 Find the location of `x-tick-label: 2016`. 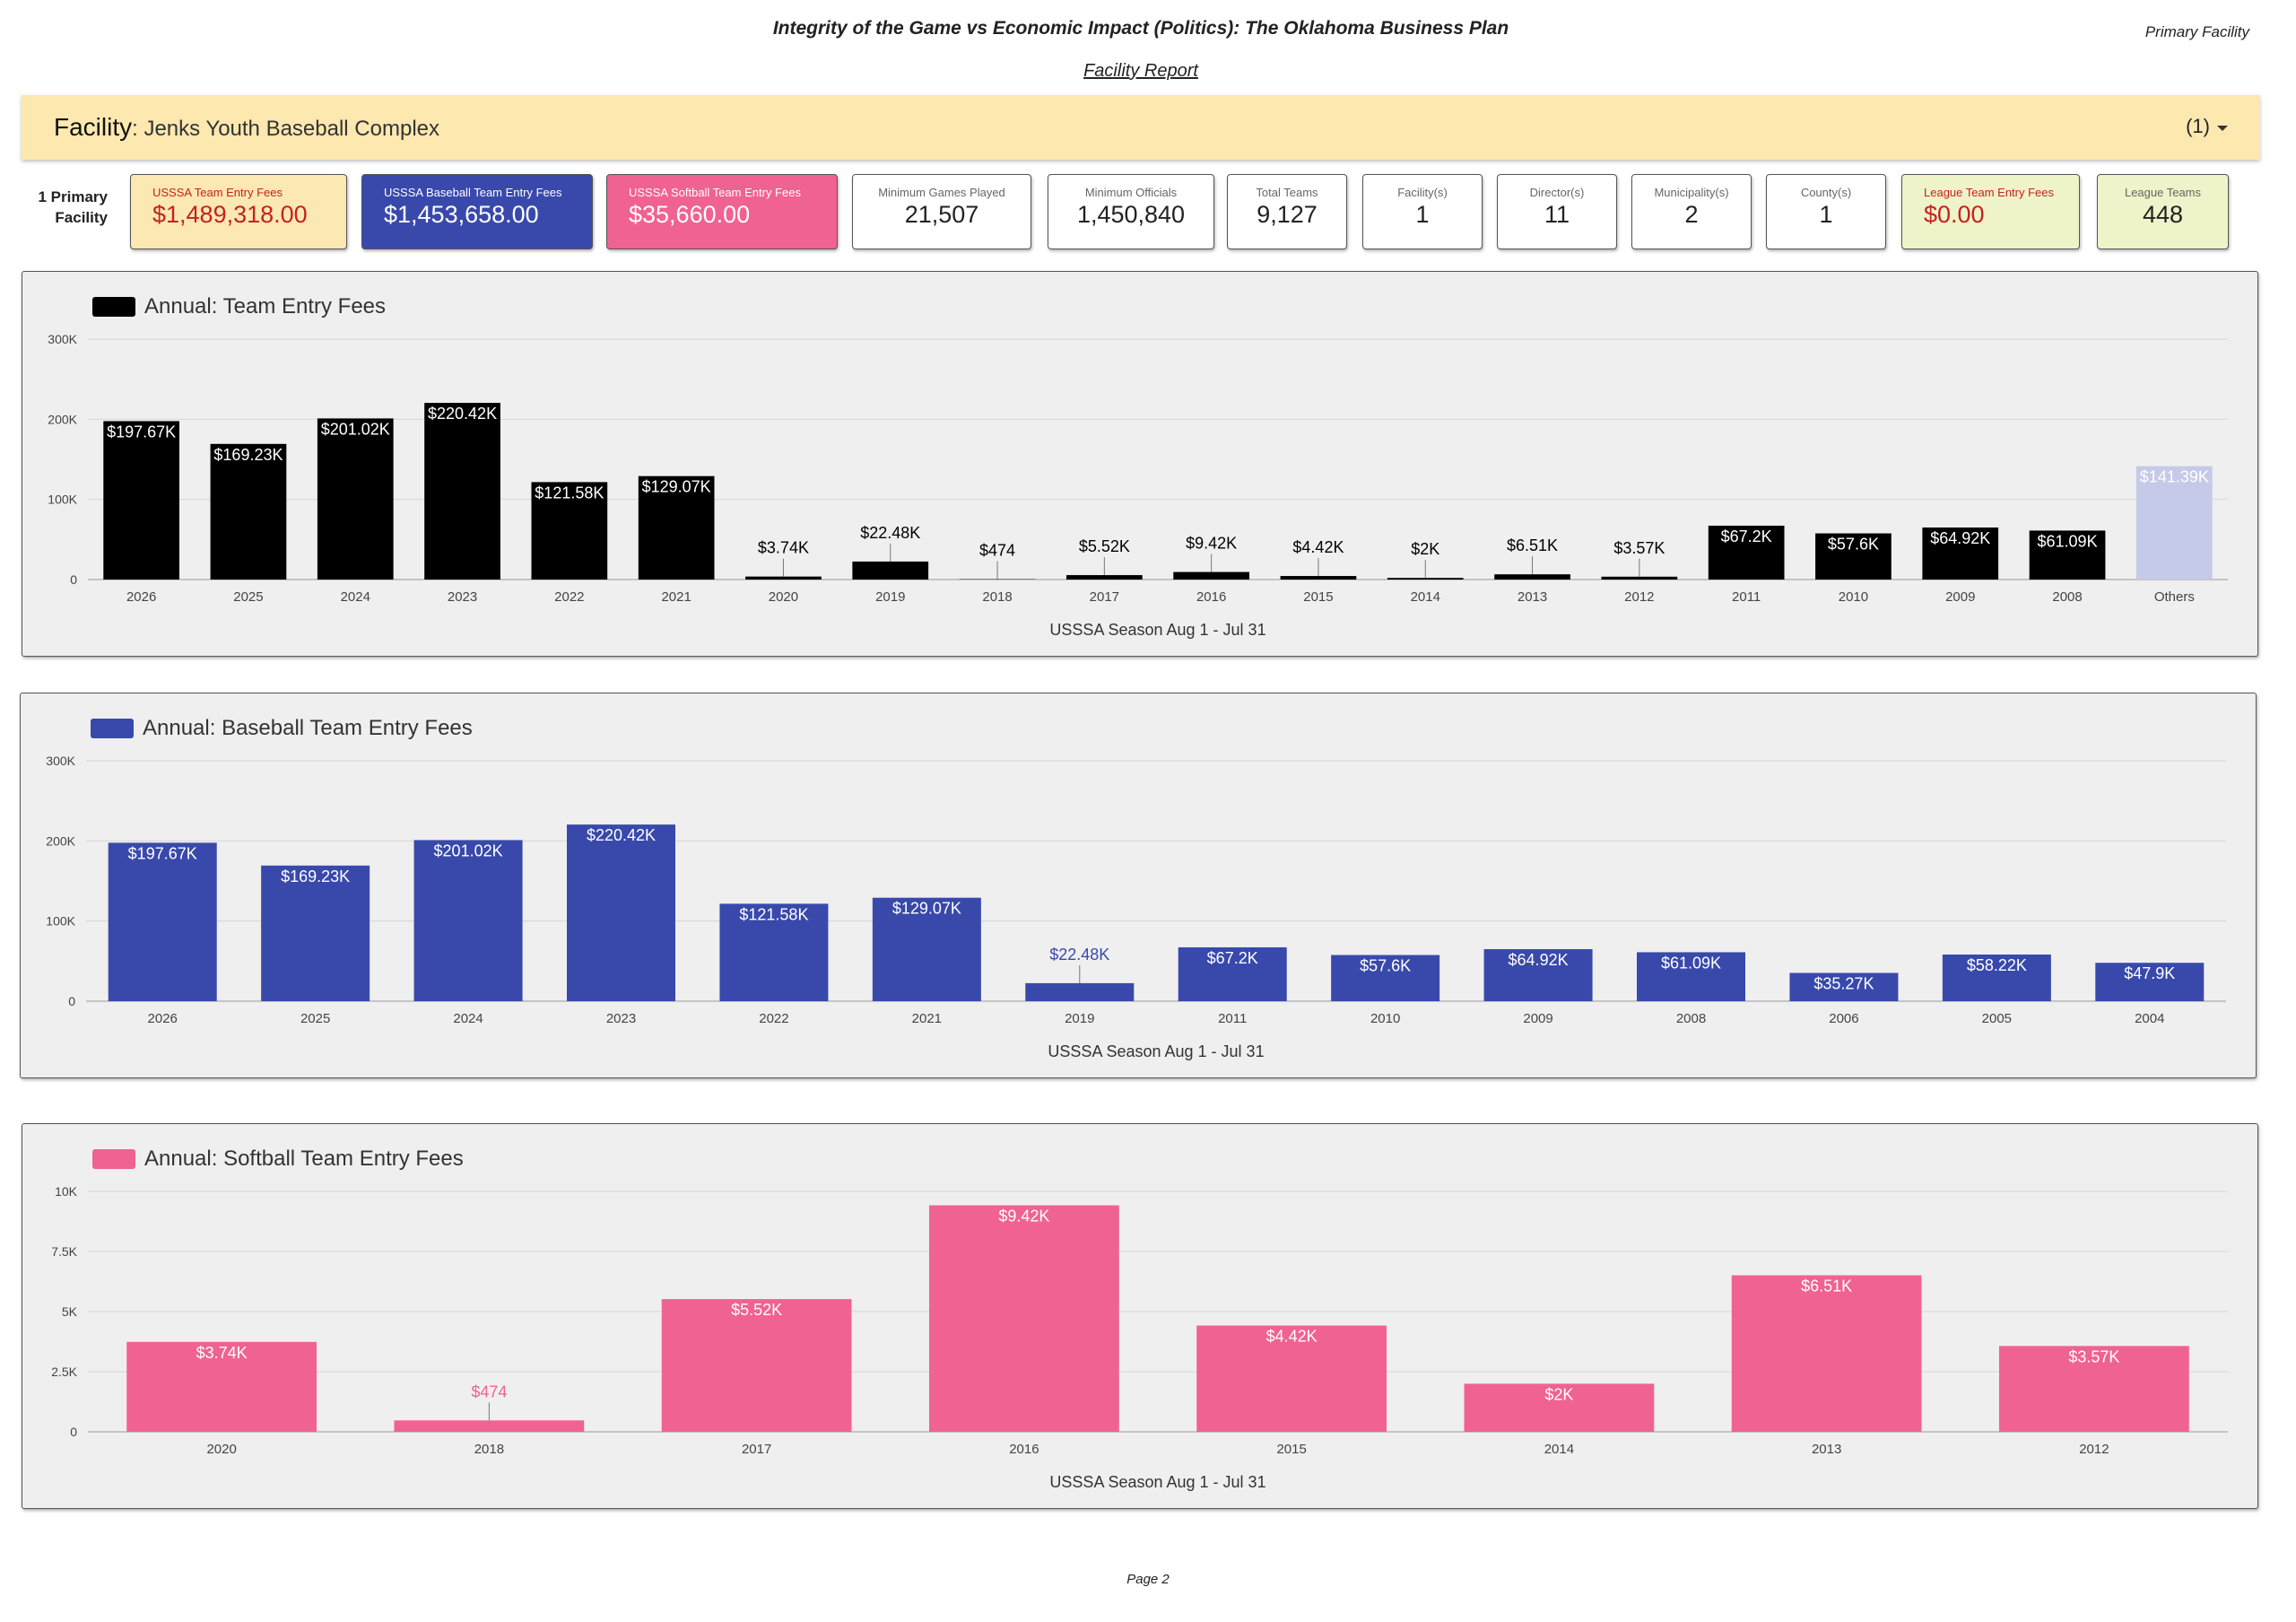

x-tick-label: 2016 is located at coordinates (1024, 1449).